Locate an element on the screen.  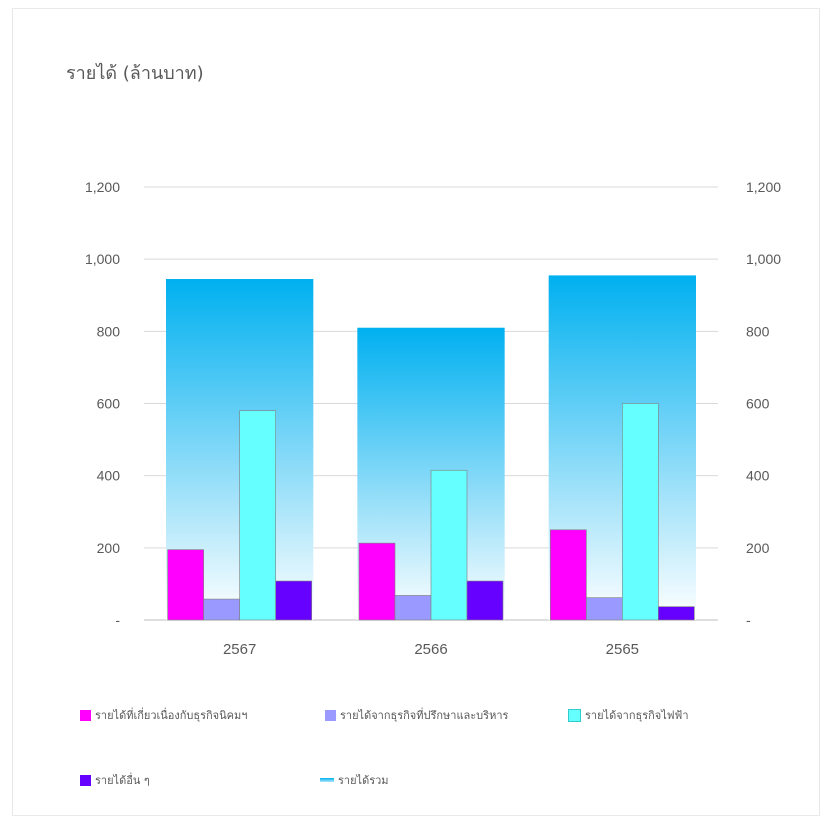
legend-item-estate: รายได้ที่เกี่ยวเนื่องกับธุรกิจนิคมฯ is located at coordinates (163, 715).